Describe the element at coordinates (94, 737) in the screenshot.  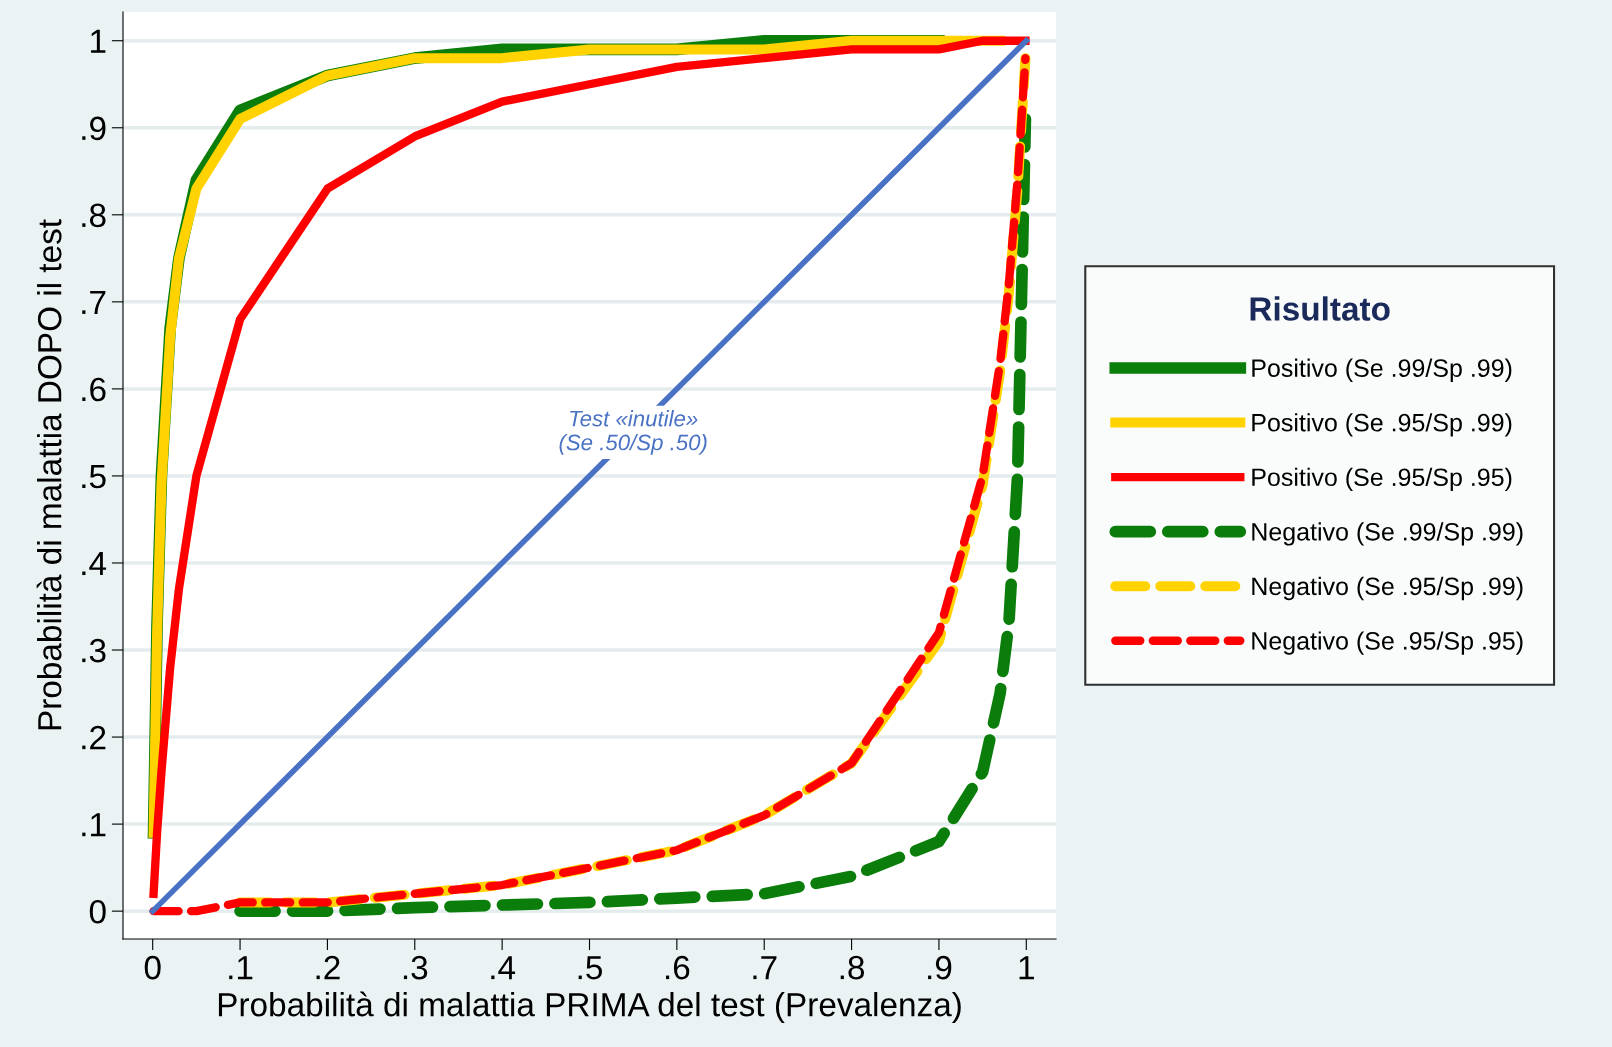
I see `y-tick-label: .2` at that location.